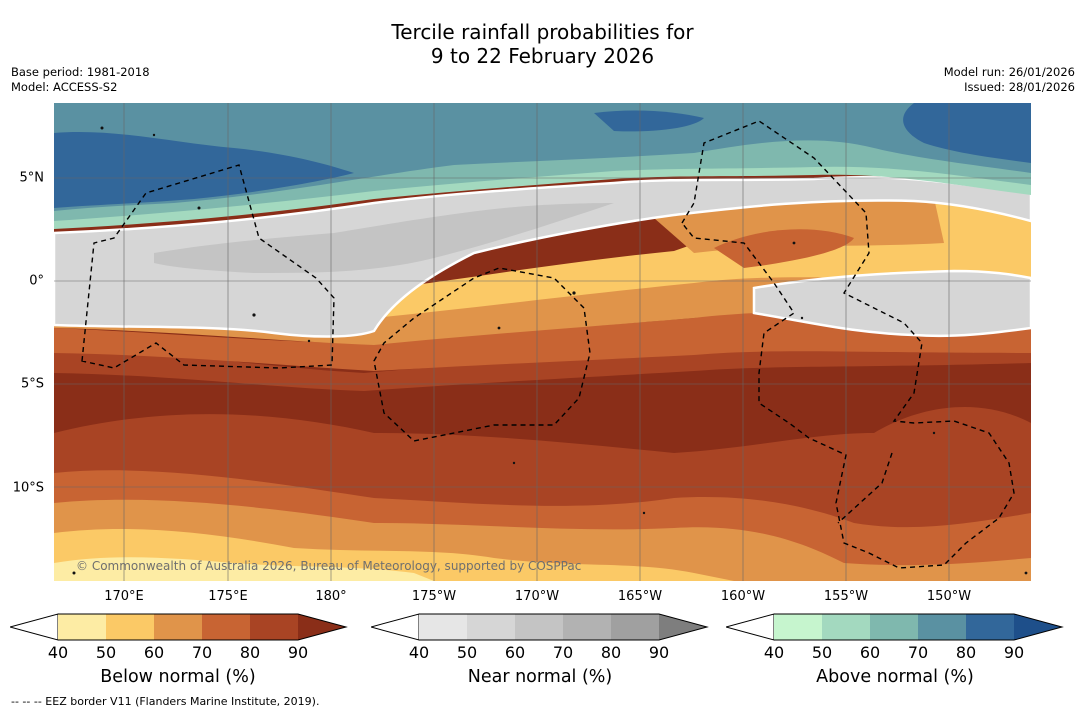  I want to click on issued-date: Issued: 28/01/2026, so click(1019, 87).